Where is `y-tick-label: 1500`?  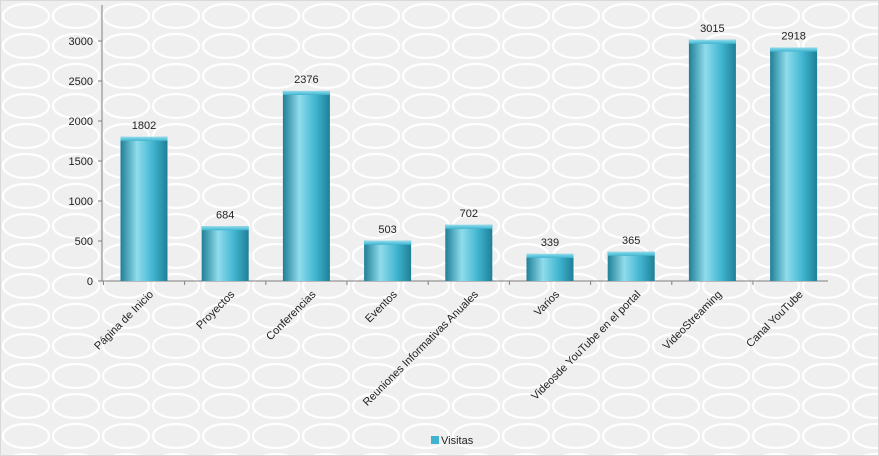 y-tick-label: 1500 is located at coordinates (81, 162).